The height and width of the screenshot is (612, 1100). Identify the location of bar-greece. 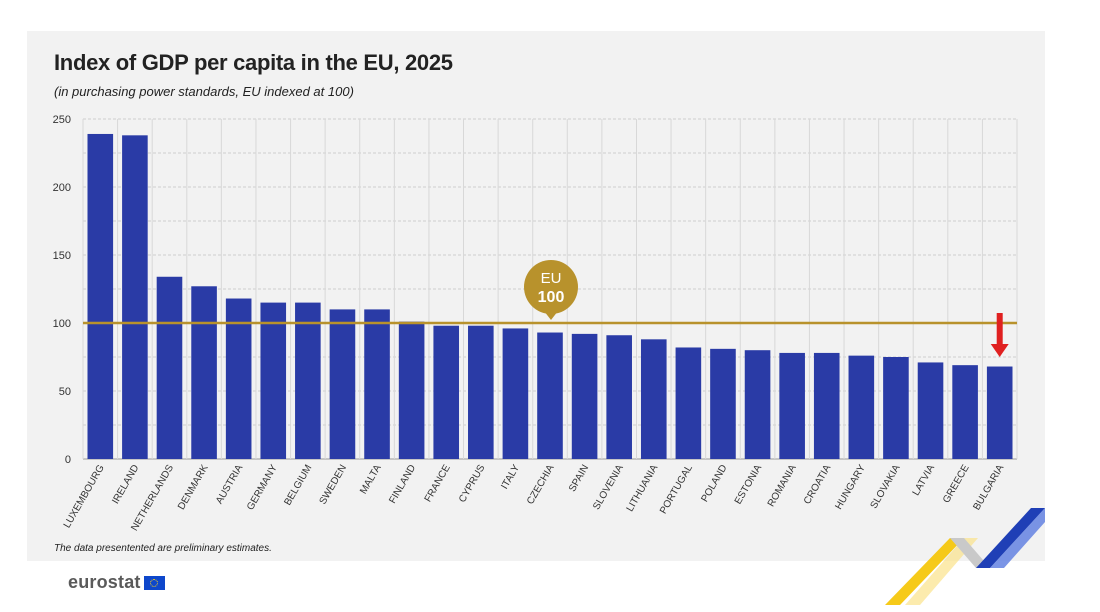
(965, 412).